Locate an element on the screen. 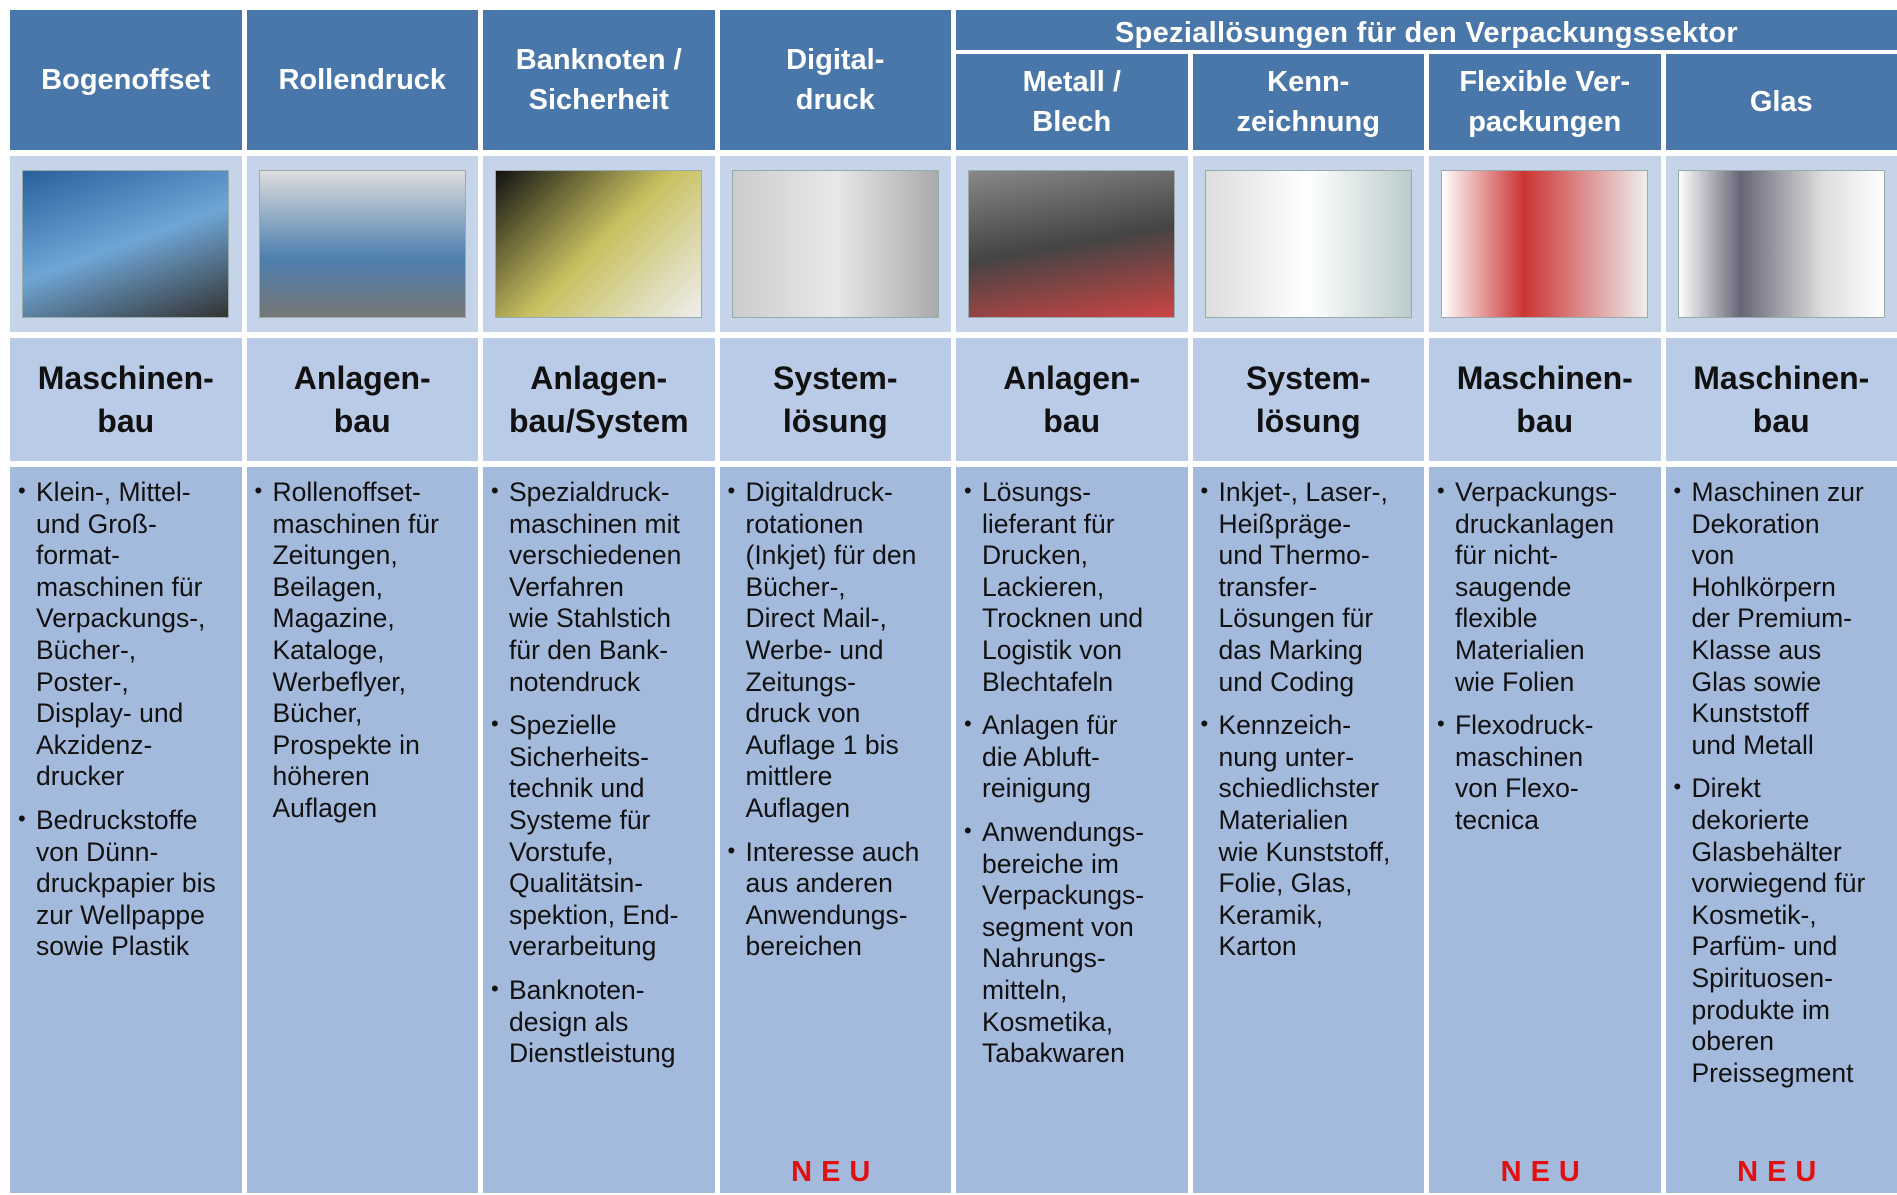  bullet-item: Flexodruck- maschinen von Flexo- tecnica is located at coordinates (1547, 772).